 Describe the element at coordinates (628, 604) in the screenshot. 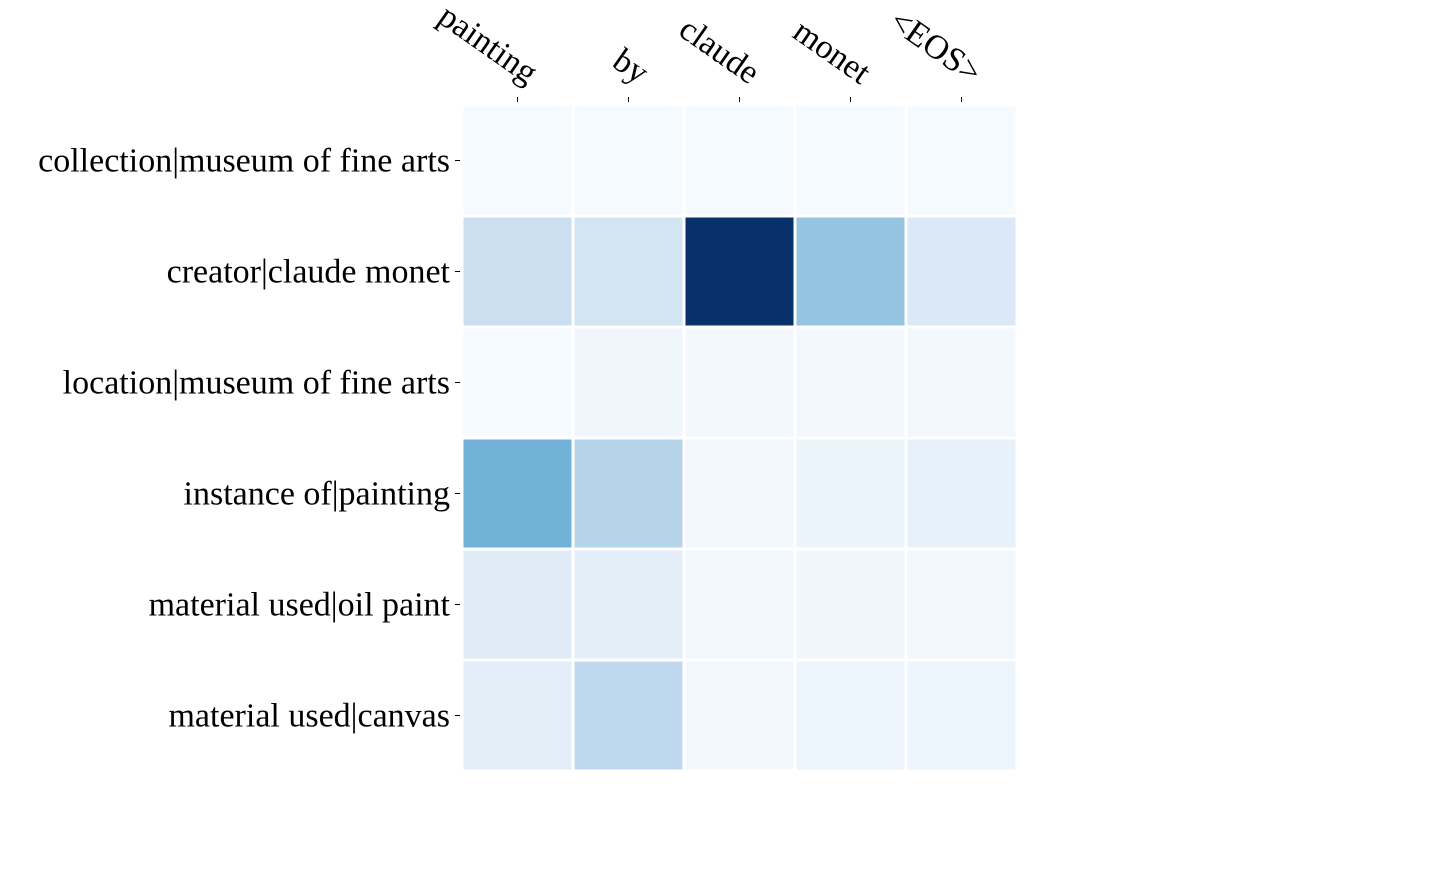

I see `heatmap-cell-r4-c1` at that location.